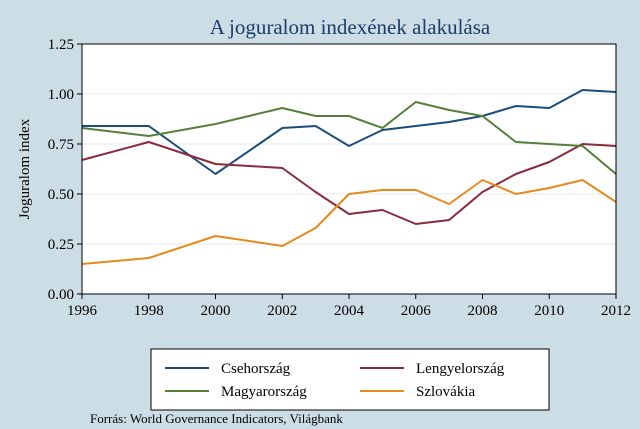 The width and height of the screenshot is (640, 429). I want to click on x-tick-label: 2000, so click(216, 311).